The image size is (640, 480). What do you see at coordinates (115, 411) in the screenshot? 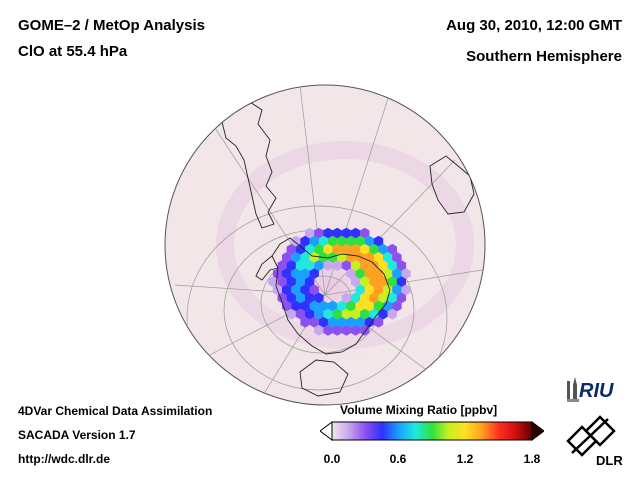
I see `method-text: 4DVar Chemical Data Assimilation` at bounding box center [115, 411].